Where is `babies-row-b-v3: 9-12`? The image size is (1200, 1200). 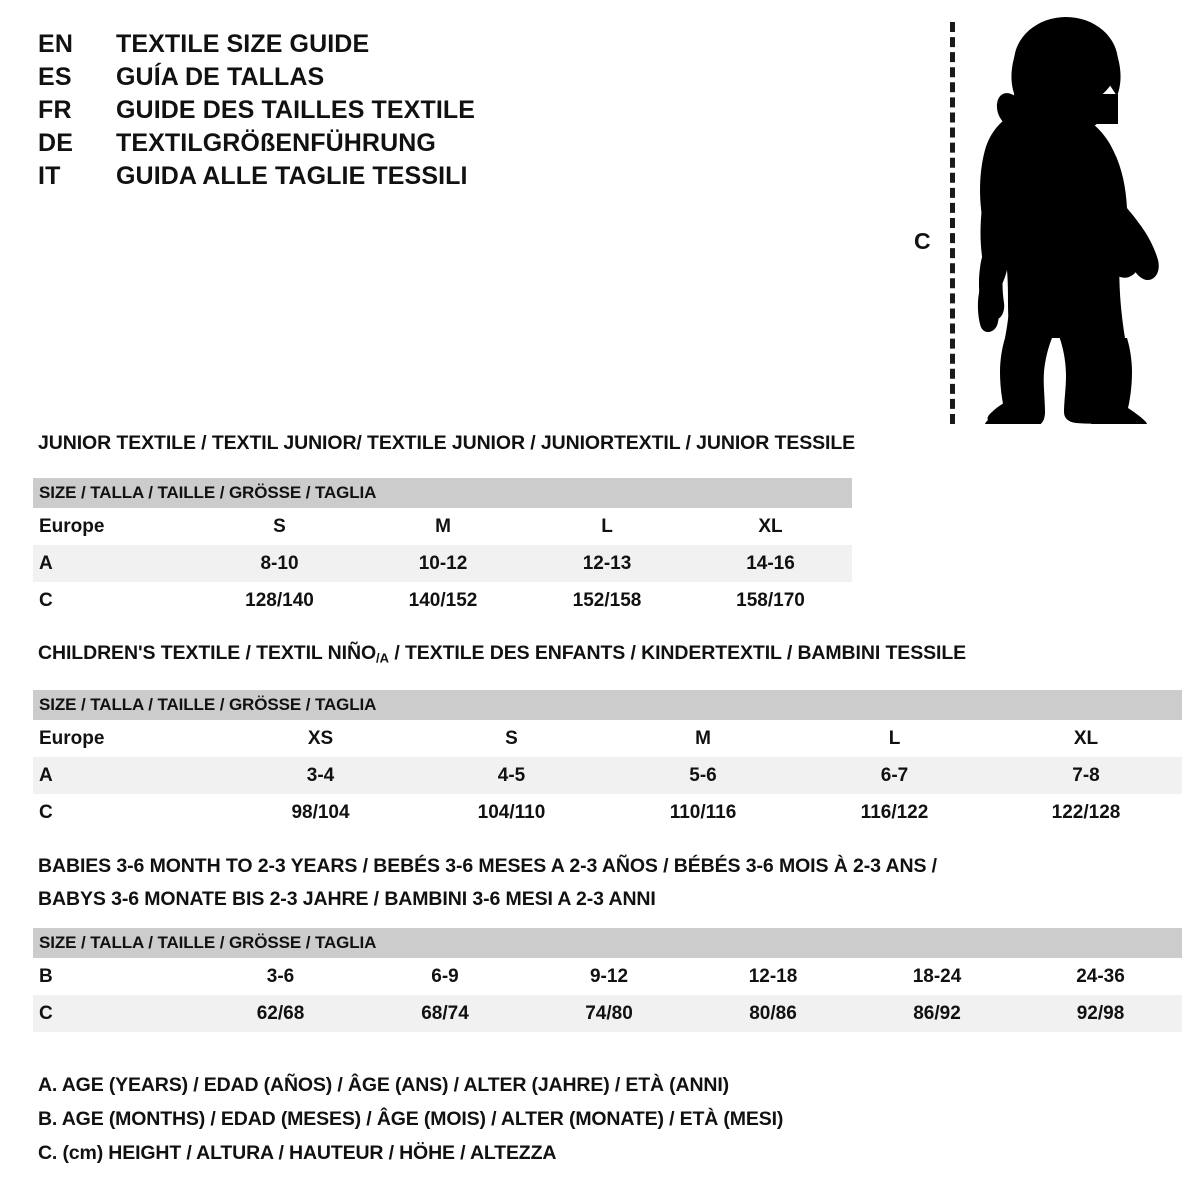 babies-row-b-v3: 9-12 is located at coordinates (609, 976).